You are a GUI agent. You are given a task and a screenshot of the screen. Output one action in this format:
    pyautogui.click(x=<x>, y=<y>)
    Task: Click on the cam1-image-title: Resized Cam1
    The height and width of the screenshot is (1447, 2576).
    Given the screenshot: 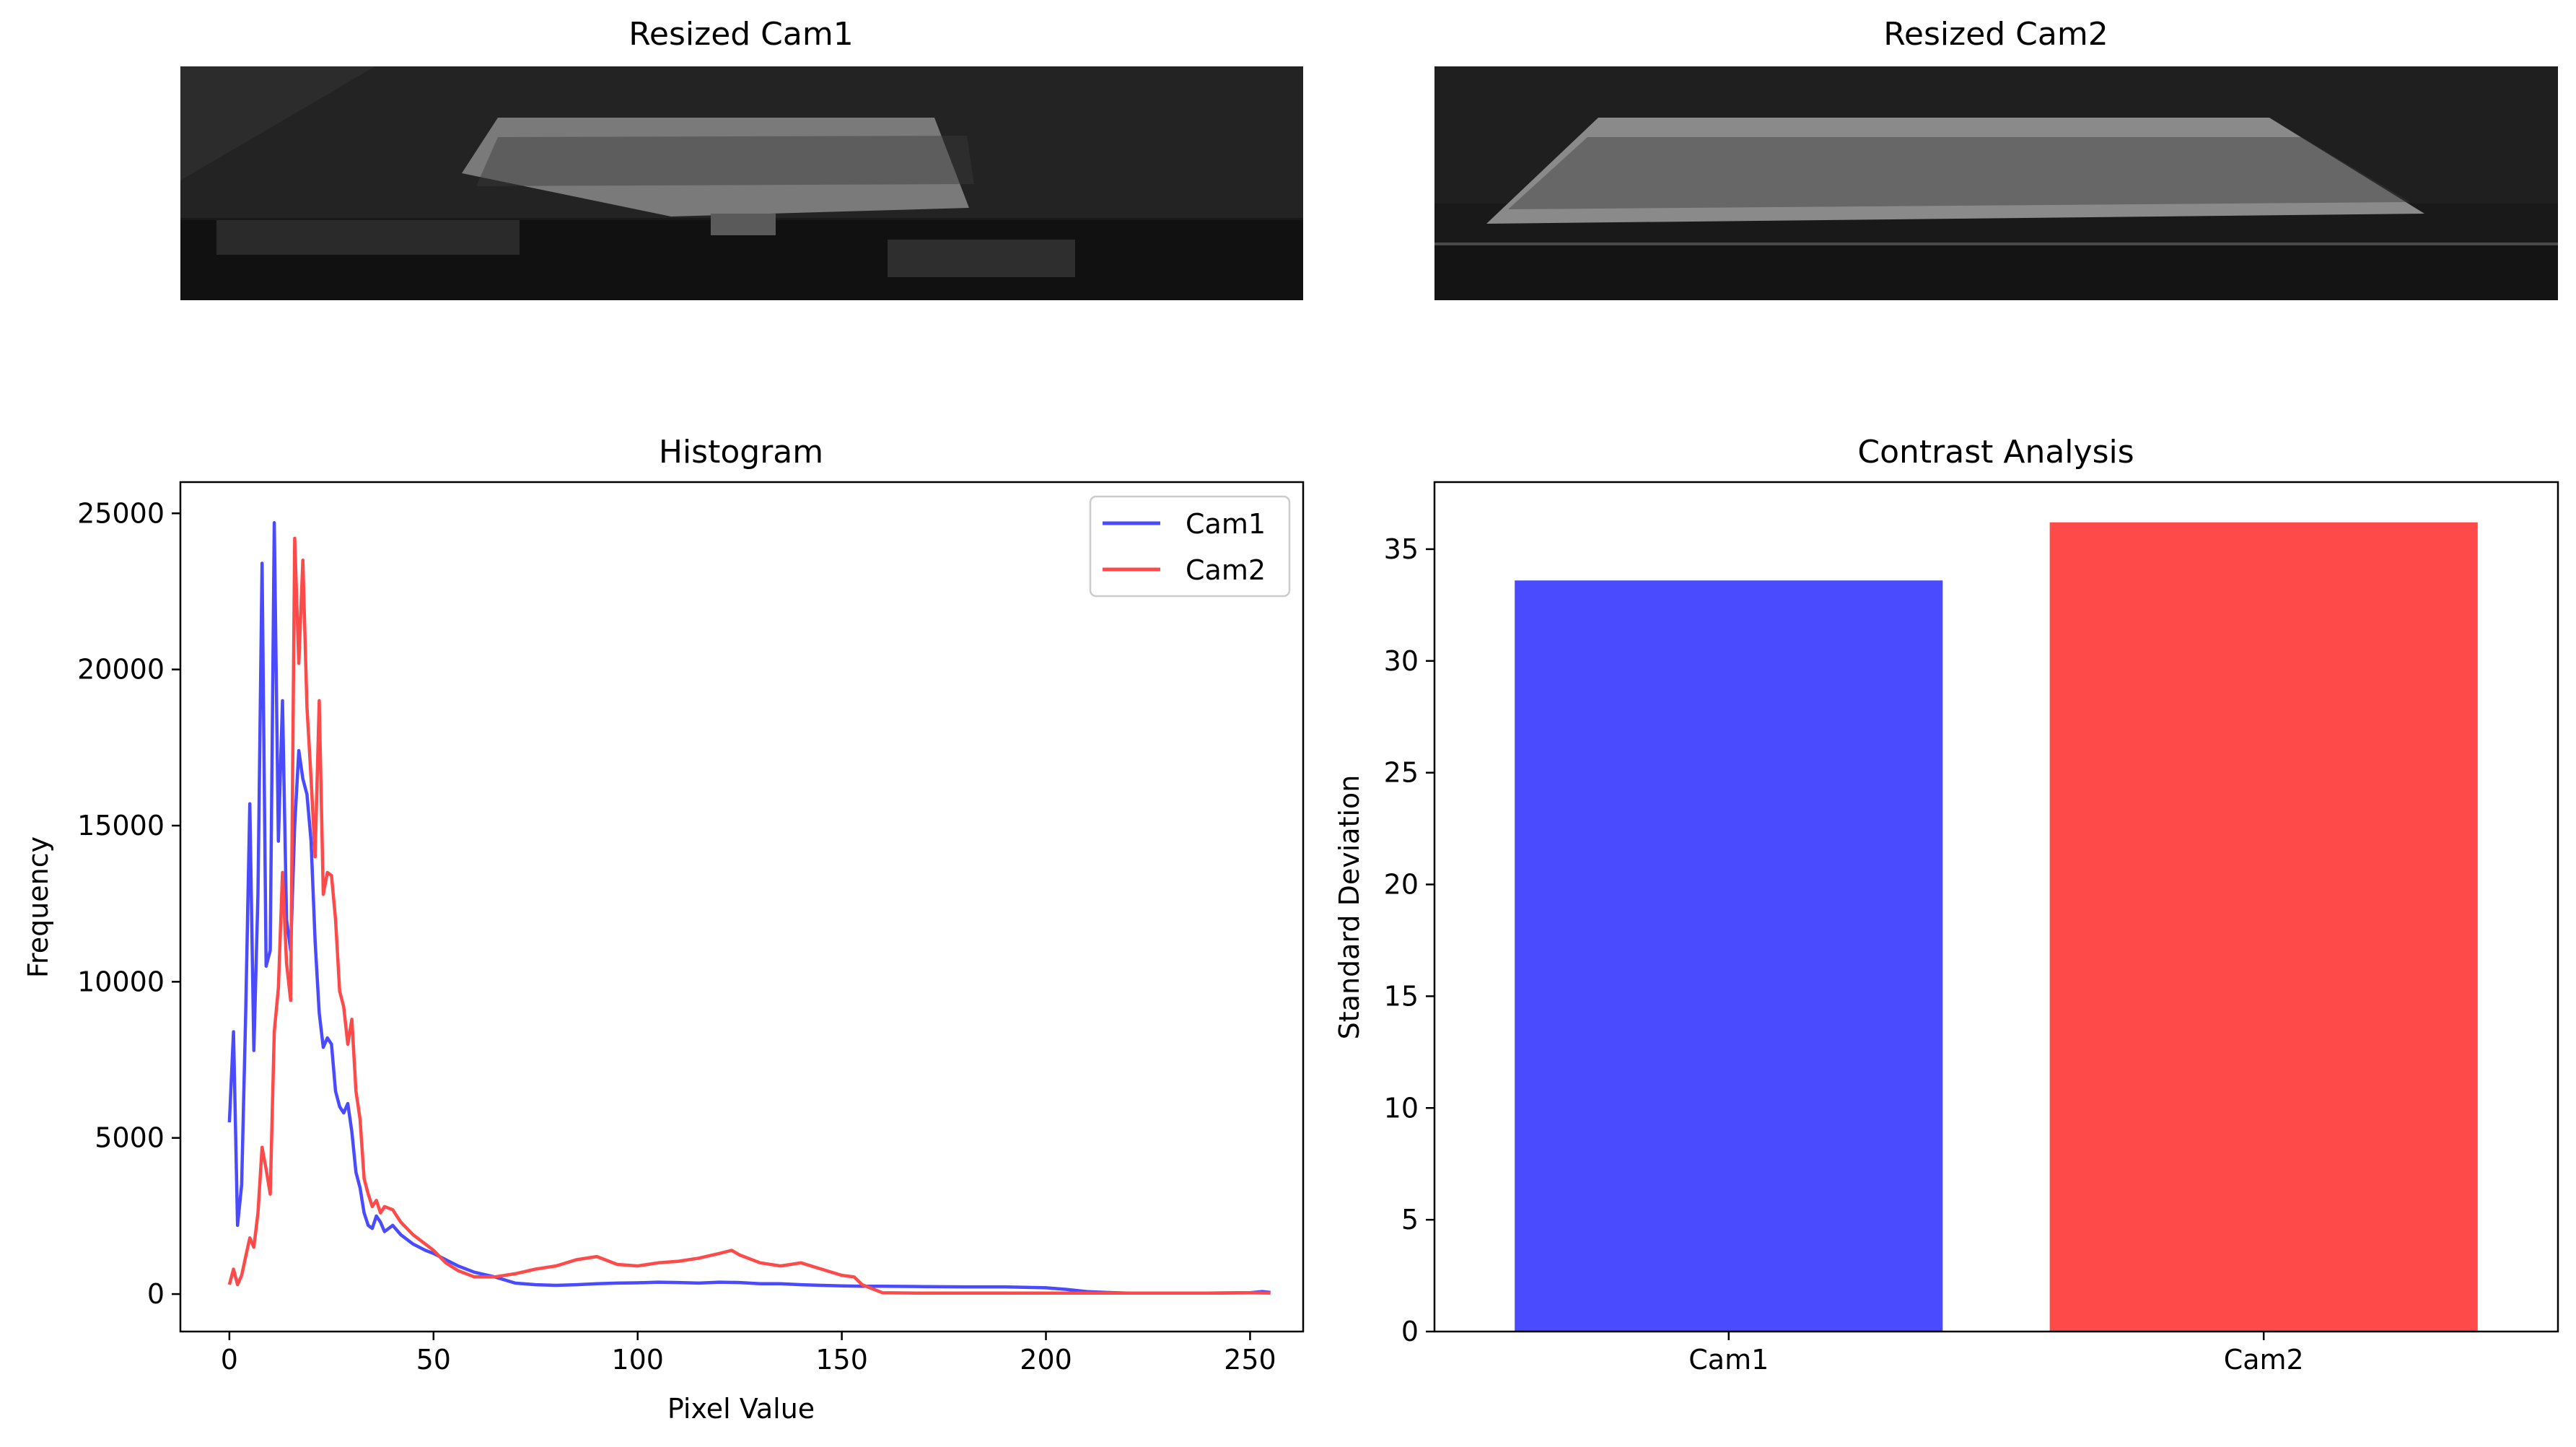 What is the action you would take?
    pyautogui.click(x=740, y=34)
    